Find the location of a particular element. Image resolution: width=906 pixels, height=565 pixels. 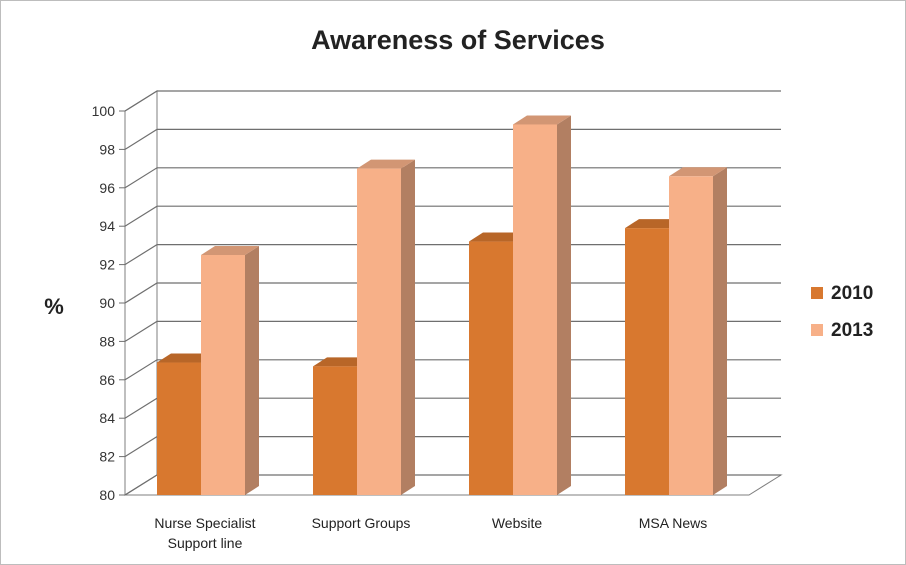

y-tick-label: 94 is located at coordinates (107, 226).